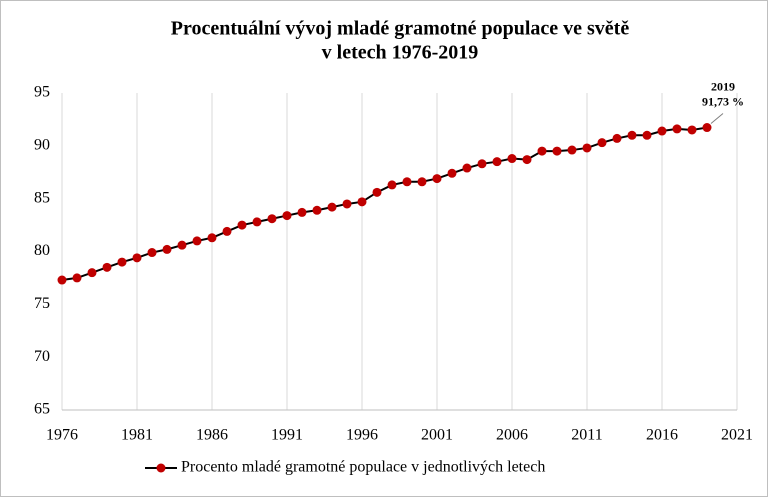  What do you see at coordinates (512, 435) in the screenshot?
I see `x-tick-label: 2006` at bounding box center [512, 435].